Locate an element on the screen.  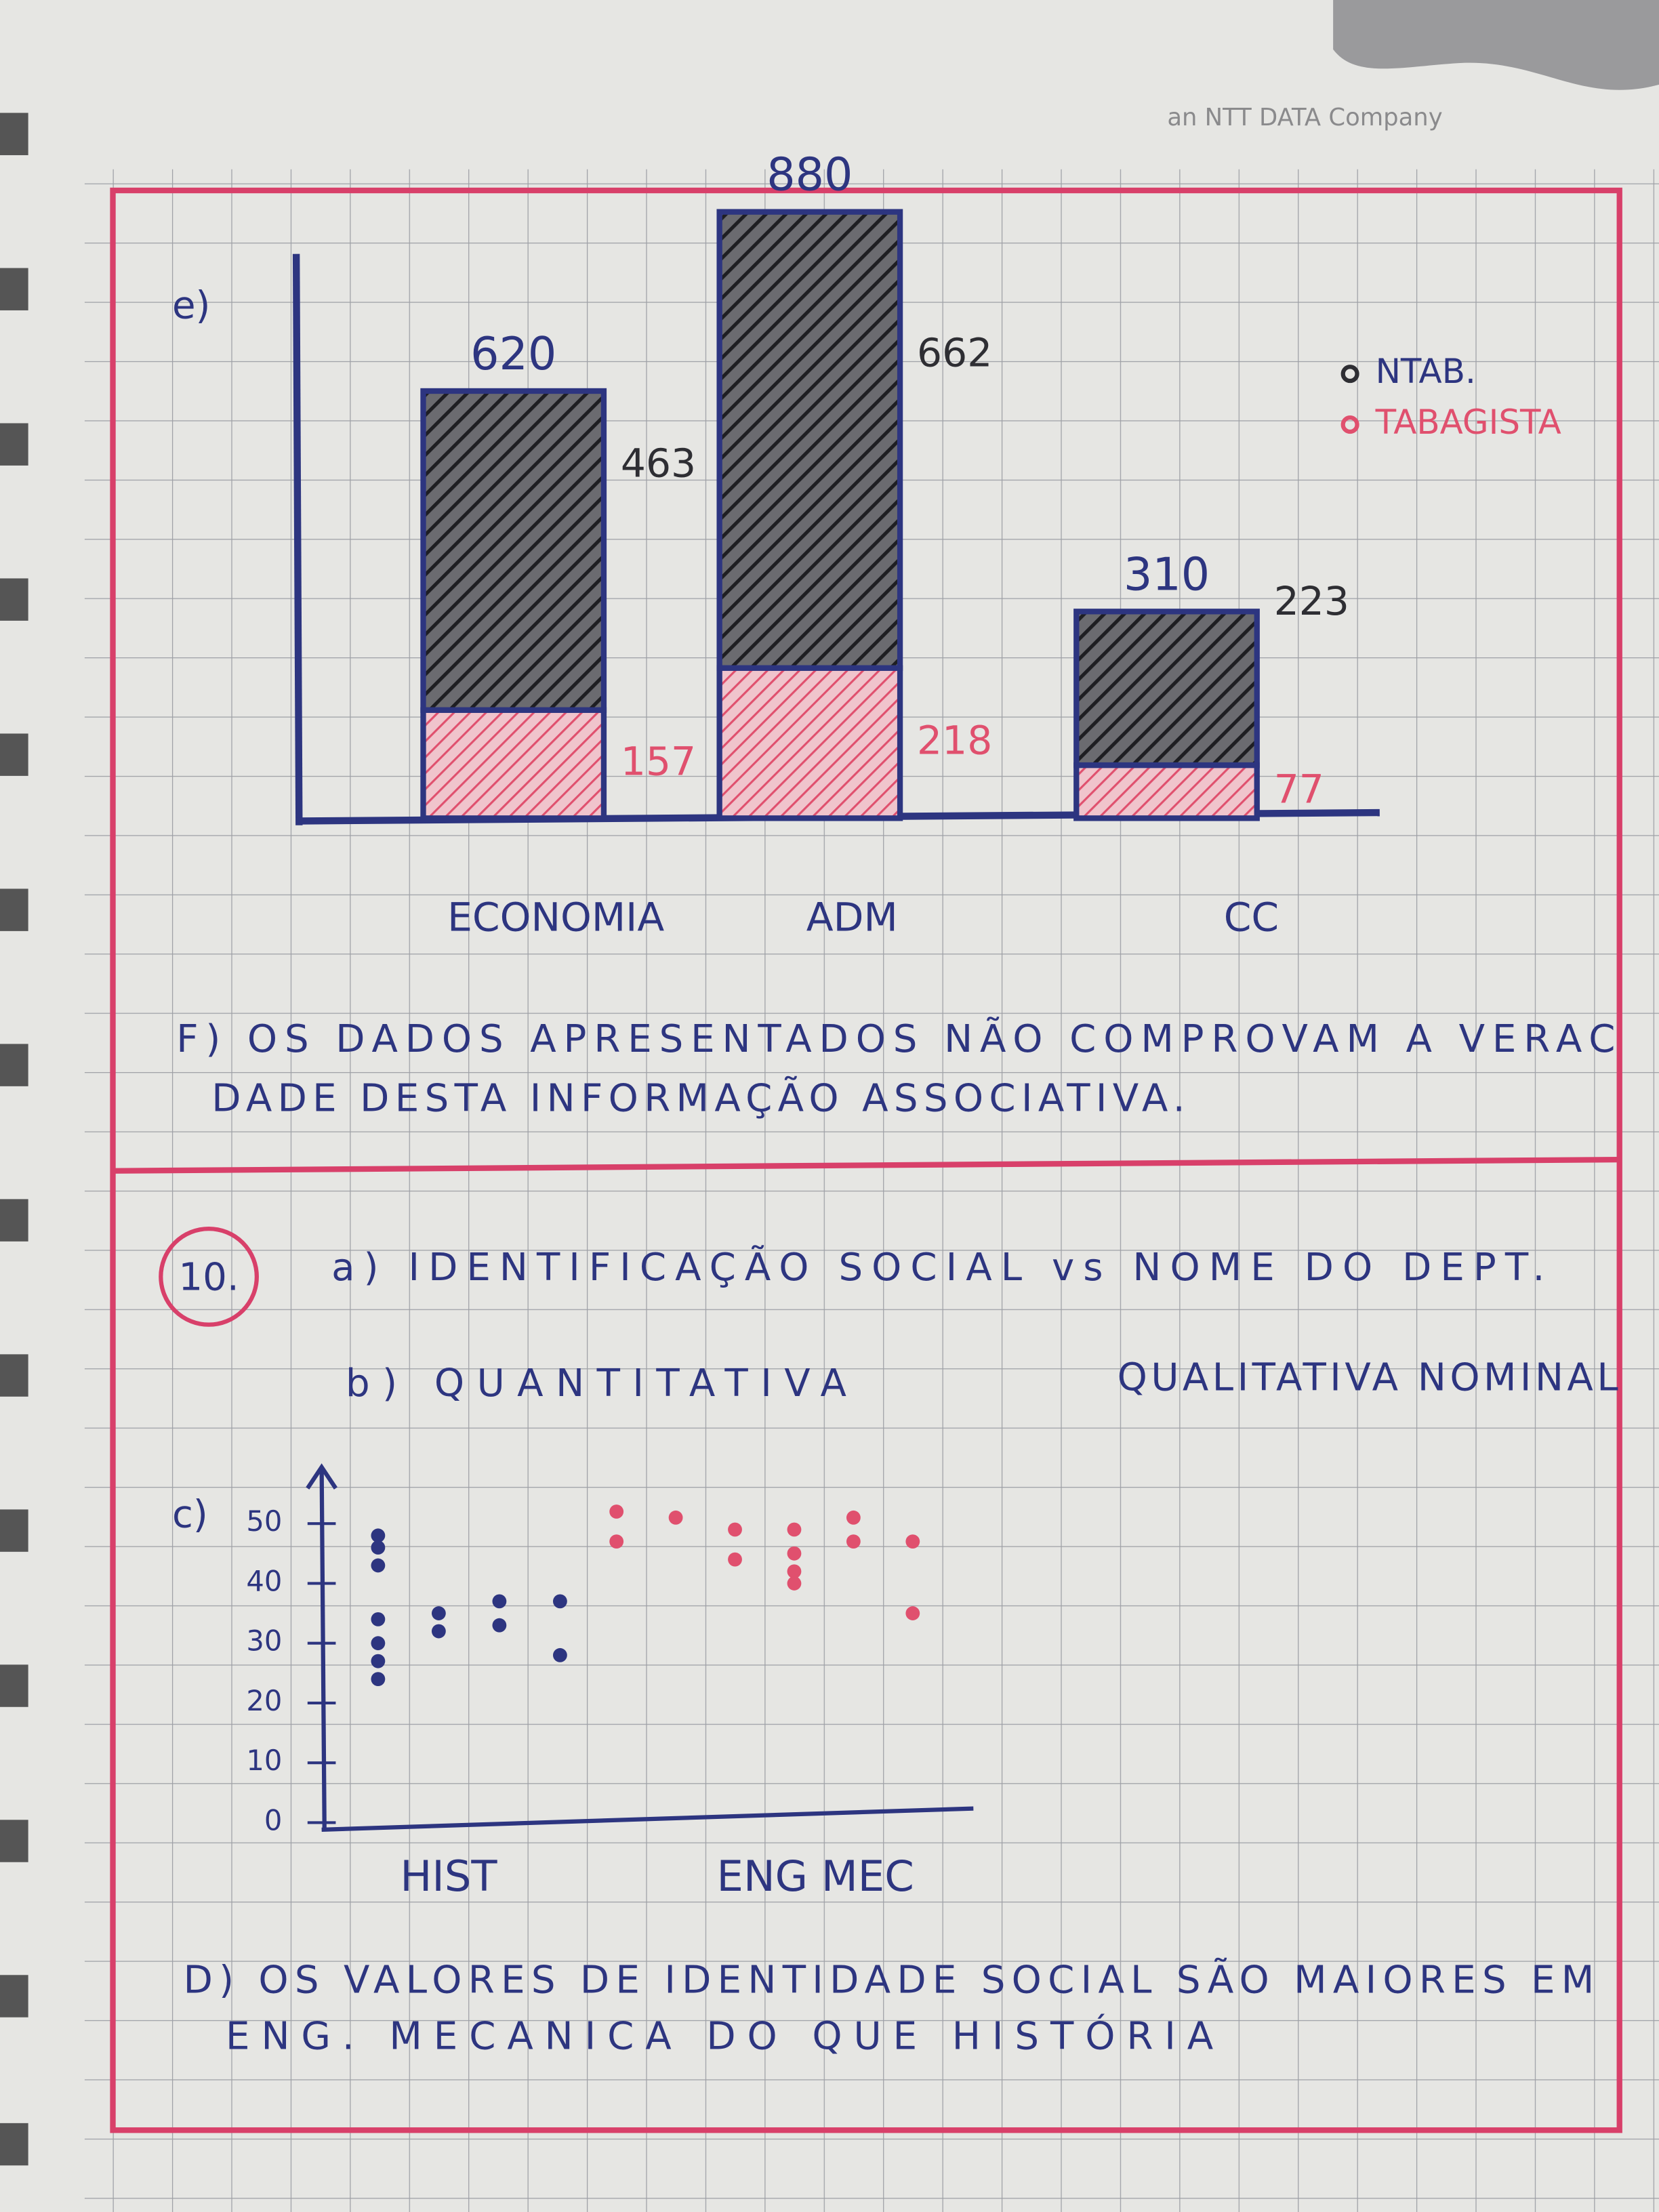
category-label: ENG MEC is located at coordinates (816, 1876).